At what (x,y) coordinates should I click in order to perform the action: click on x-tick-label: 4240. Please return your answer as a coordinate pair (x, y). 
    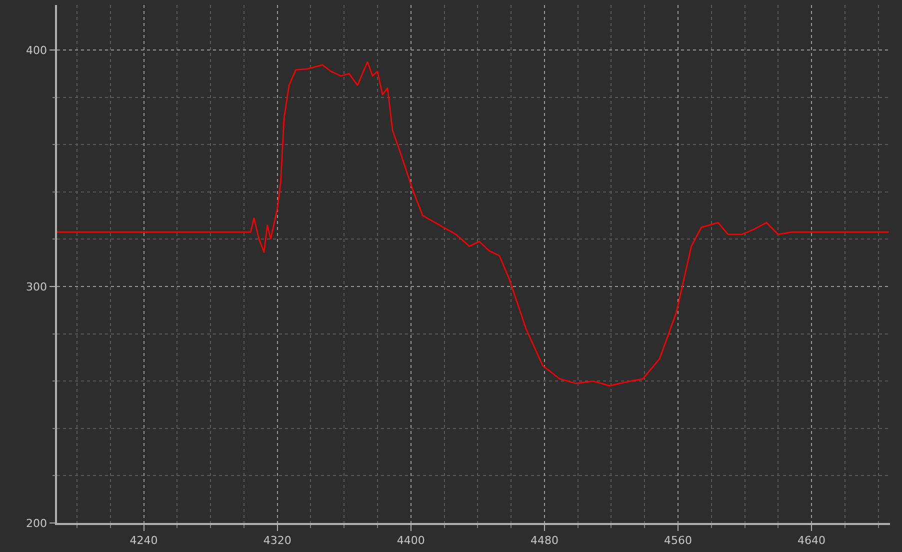
    Looking at the image, I should click on (144, 540).